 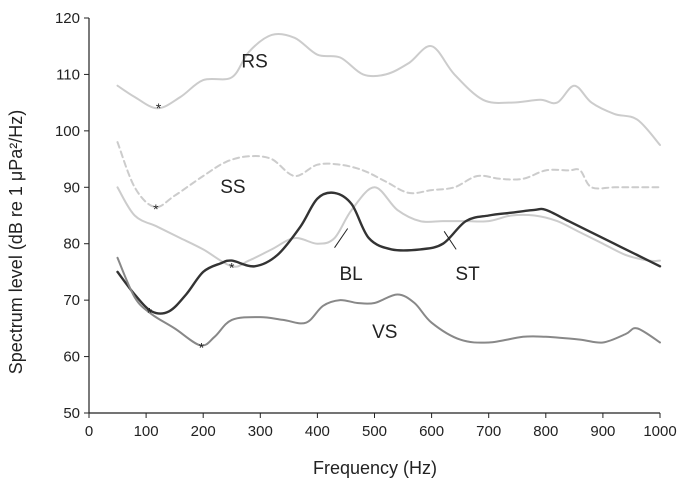 I want to click on x-axis-title: Frequency (Hz), so click(x=375, y=468).